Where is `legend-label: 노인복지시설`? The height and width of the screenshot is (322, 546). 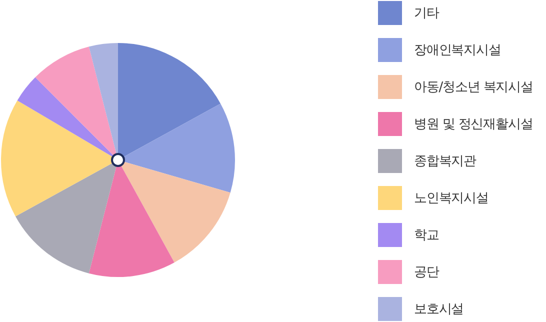 legend-label: 노인복지시설 is located at coordinates (451, 198).